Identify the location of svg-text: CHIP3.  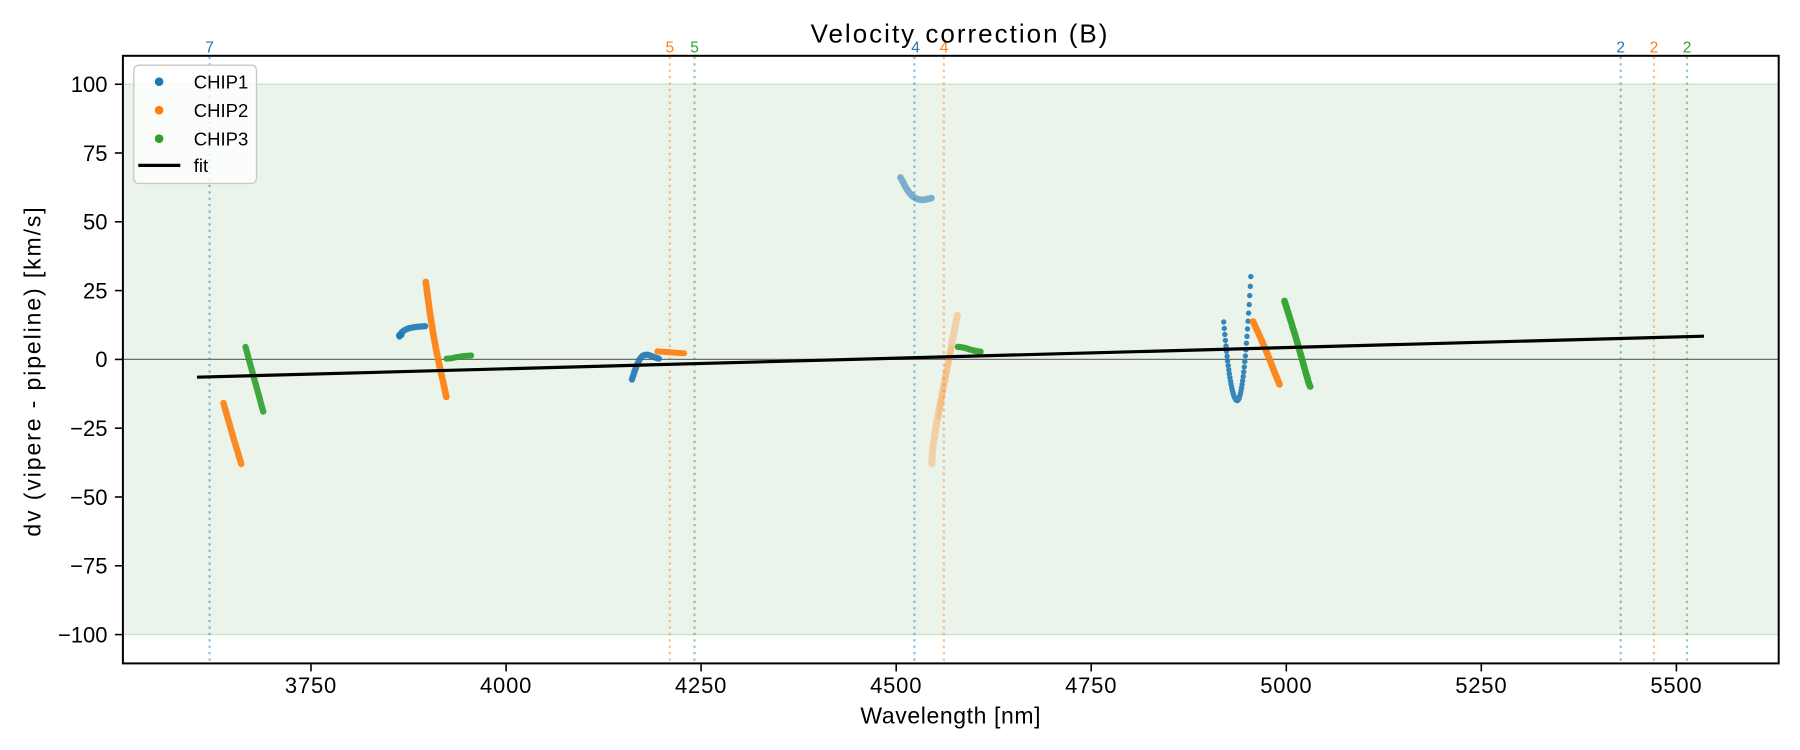
(221, 138).